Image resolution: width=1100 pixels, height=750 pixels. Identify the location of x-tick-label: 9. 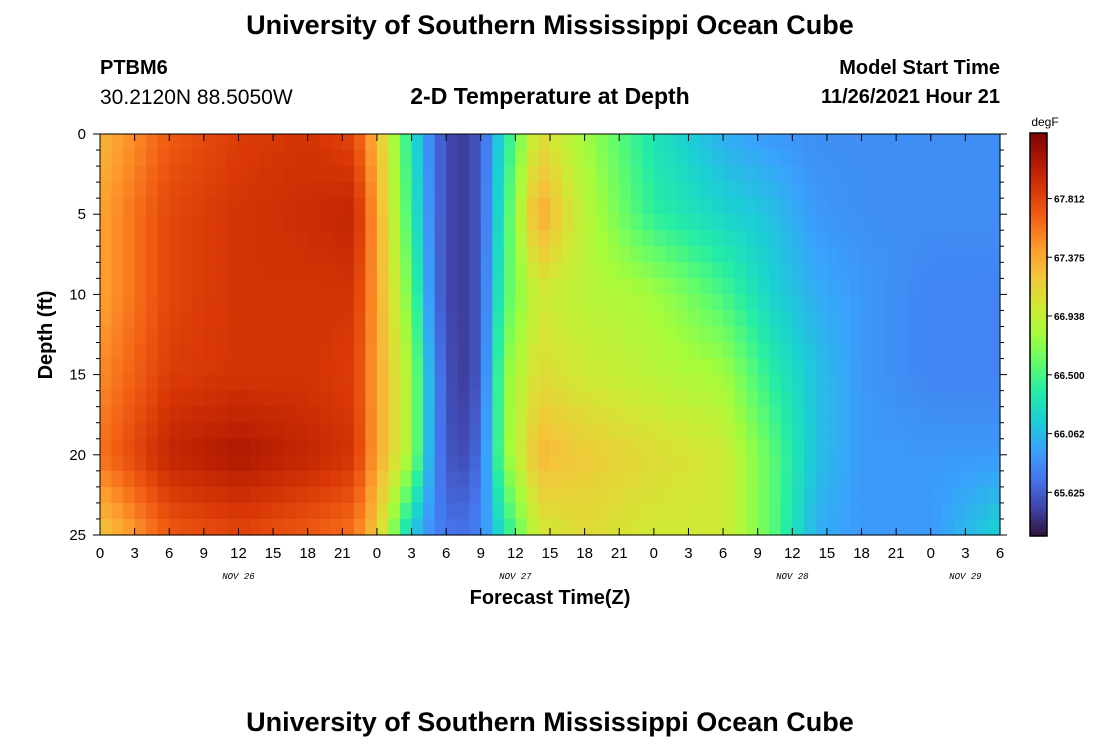
(481, 553).